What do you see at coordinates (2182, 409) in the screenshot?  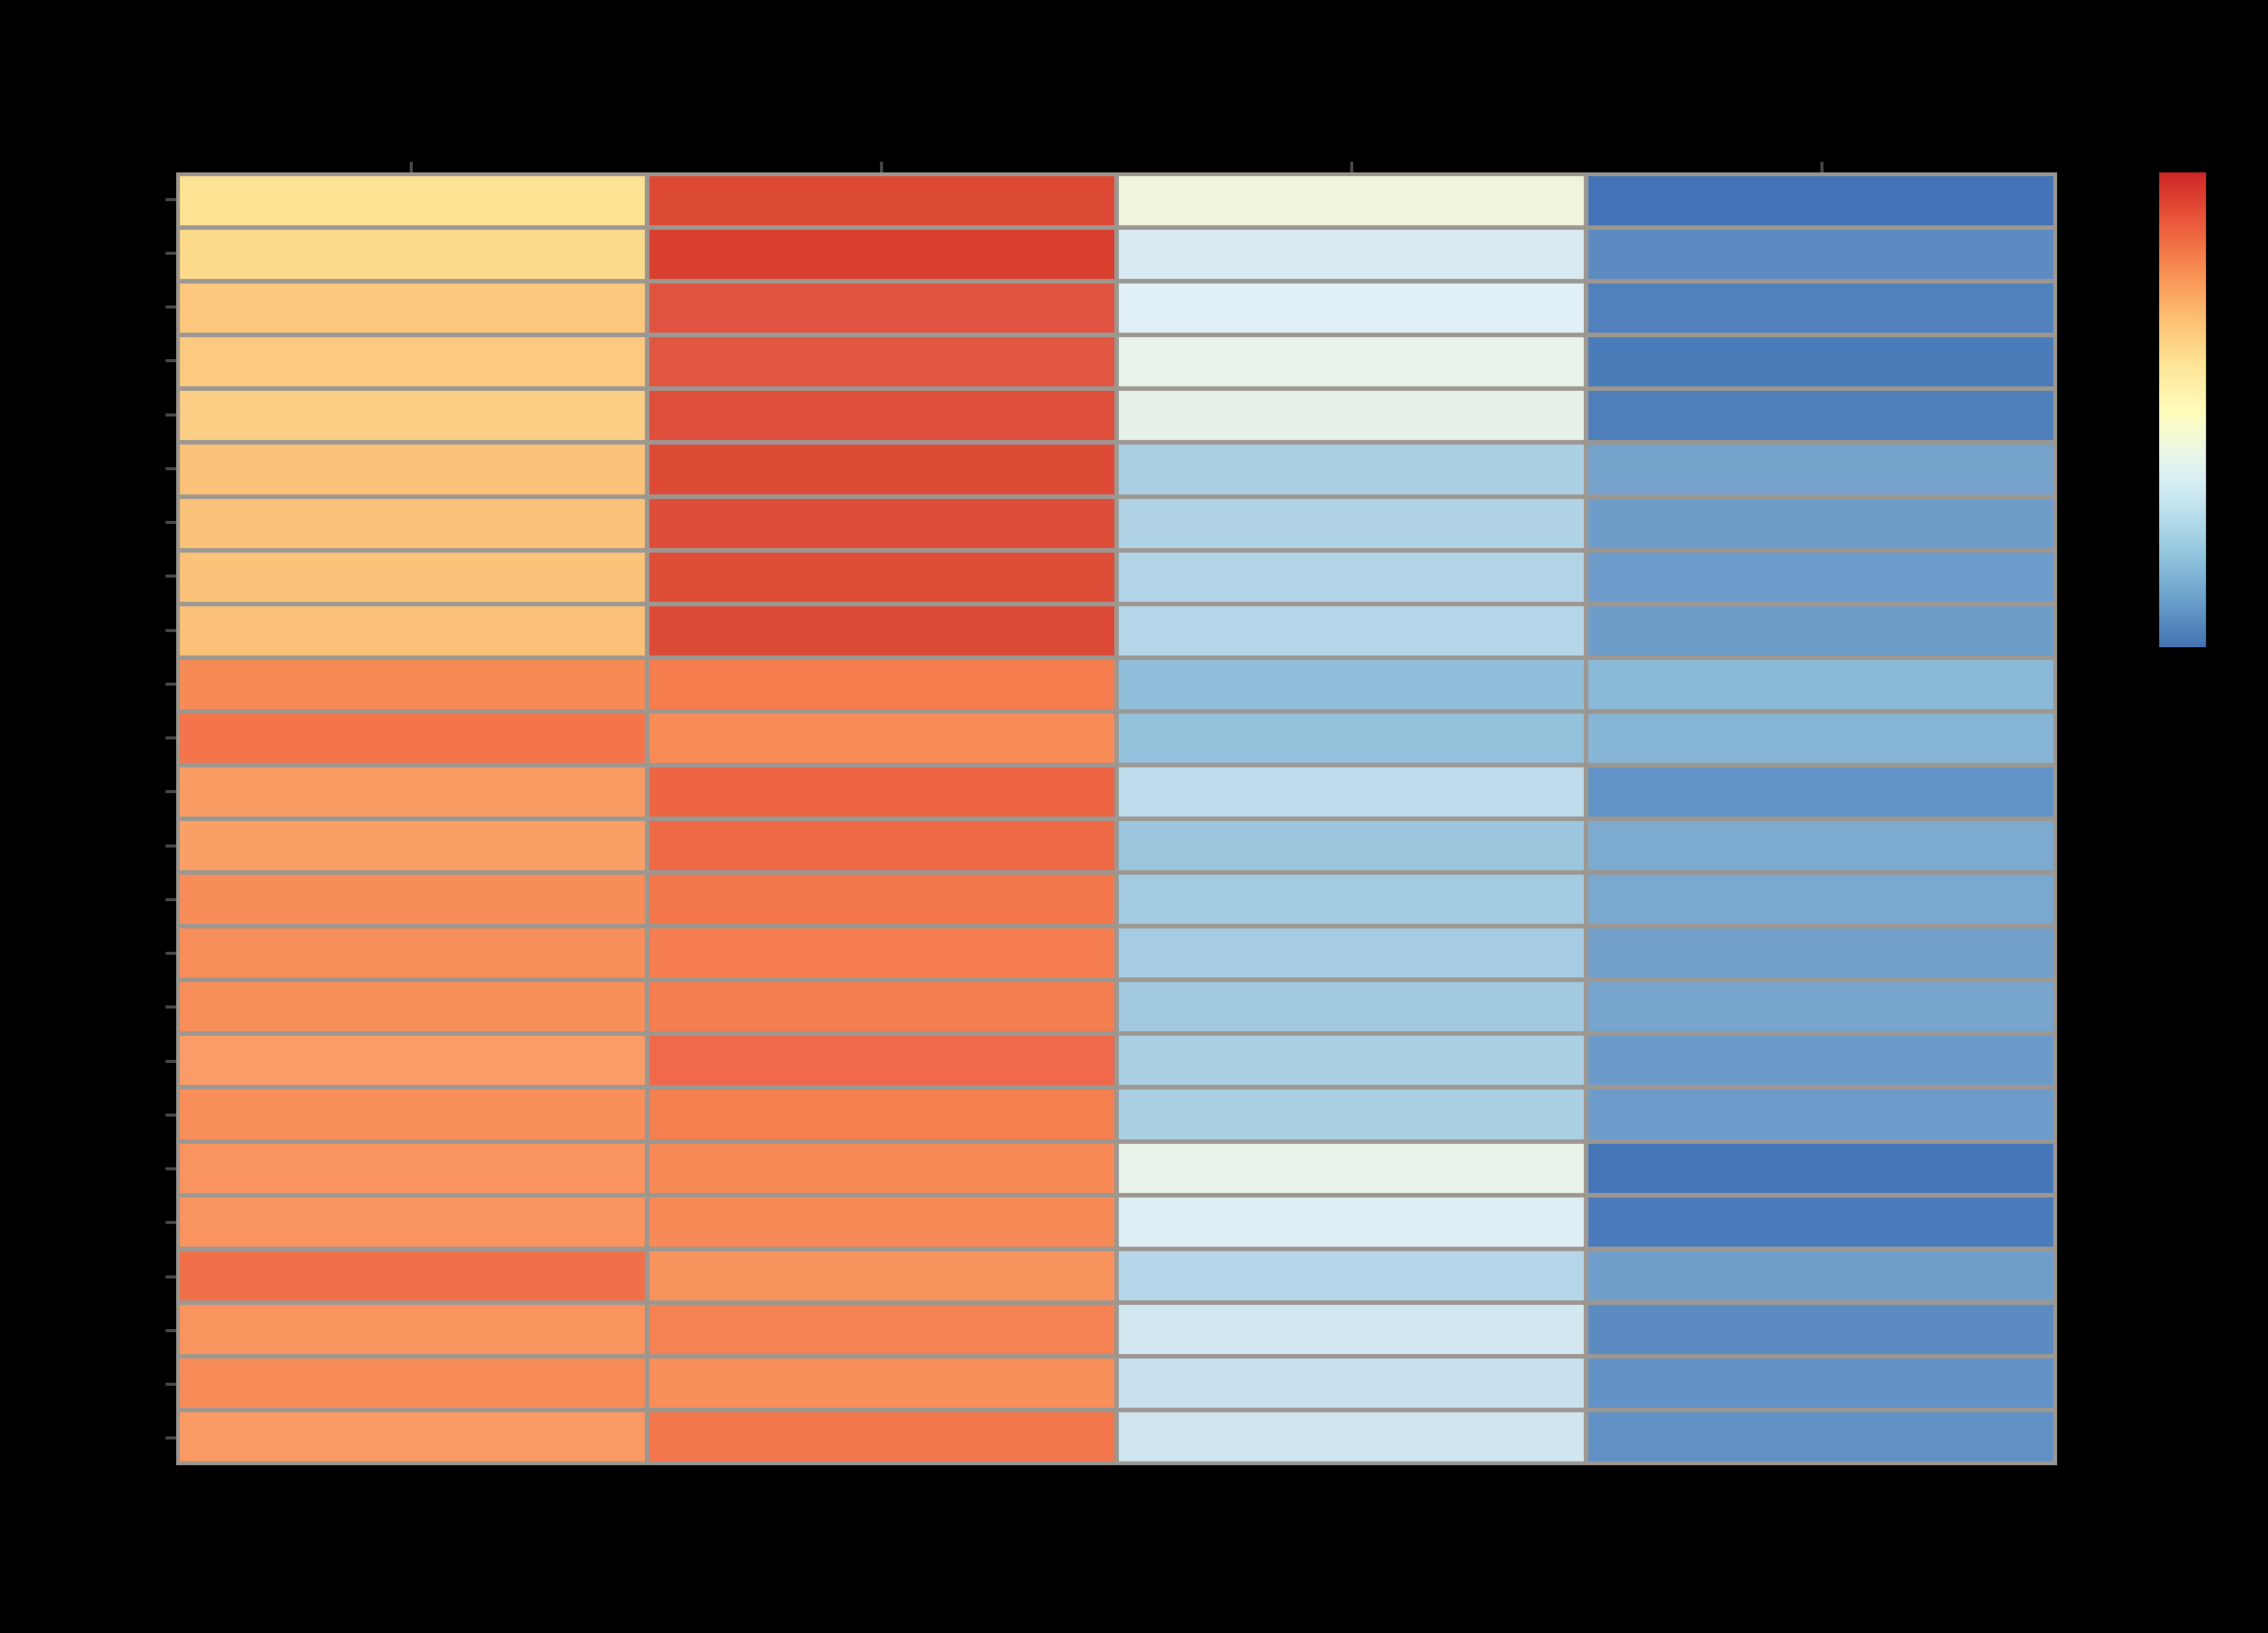 I see `colorbar` at bounding box center [2182, 409].